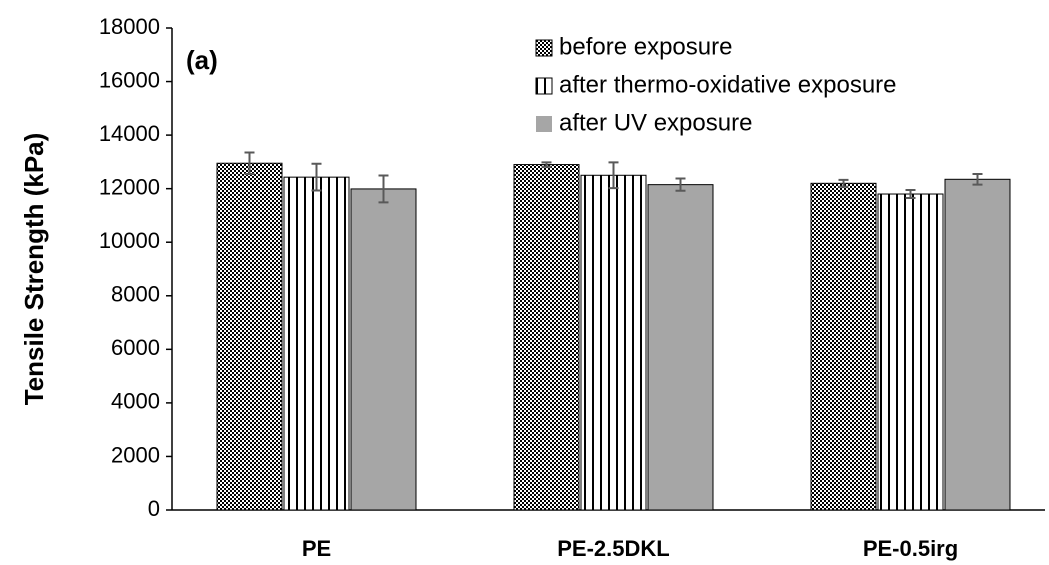  Describe the element at coordinates (910, 548) in the screenshot. I see `x-tick-label: PE-0.5irg` at that location.